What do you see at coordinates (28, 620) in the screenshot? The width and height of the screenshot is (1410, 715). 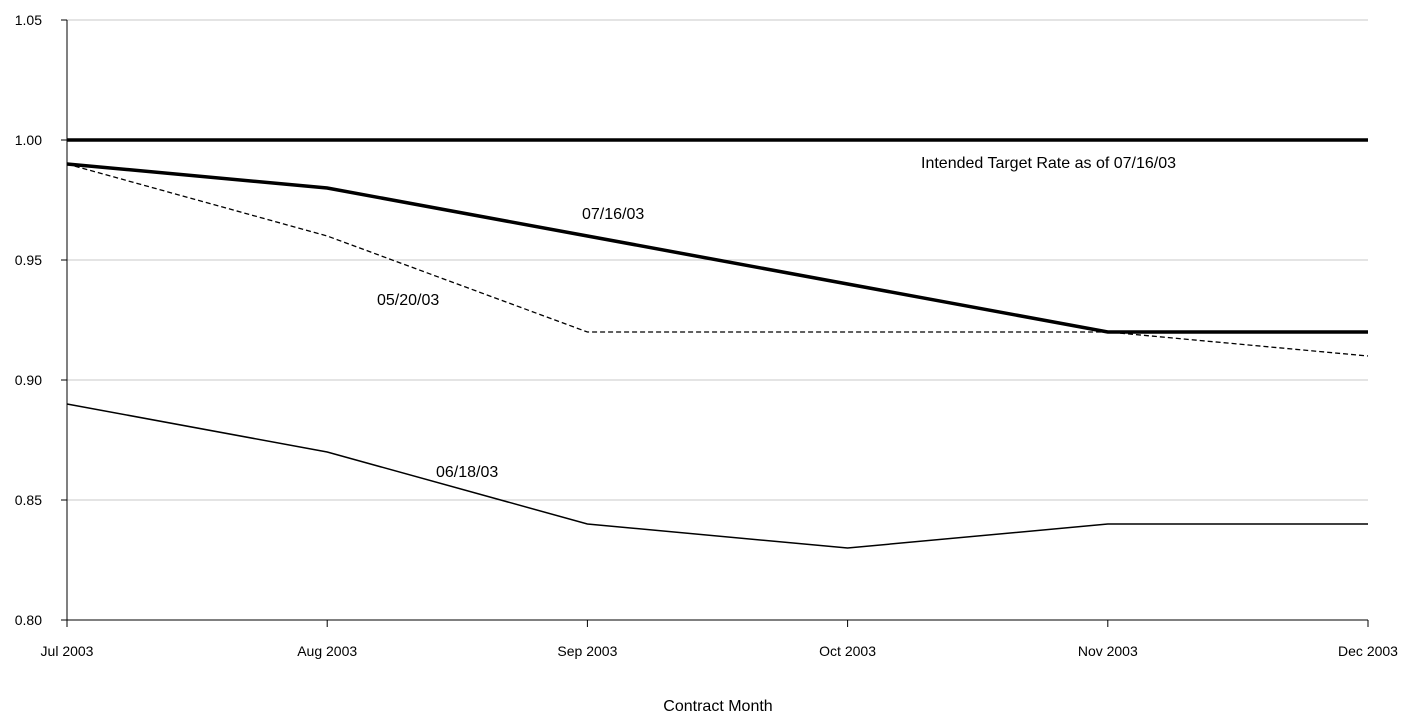 I see `y-tick-label-0.80: 0.80` at bounding box center [28, 620].